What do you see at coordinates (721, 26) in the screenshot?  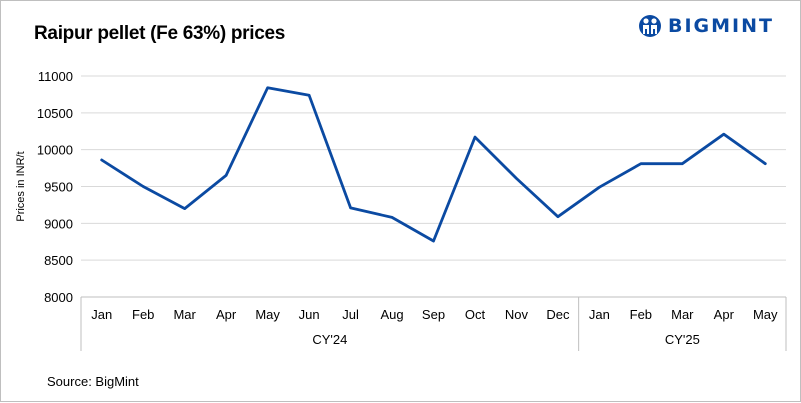 I see `brand-name: BIGMINT` at bounding box center [721, 26].